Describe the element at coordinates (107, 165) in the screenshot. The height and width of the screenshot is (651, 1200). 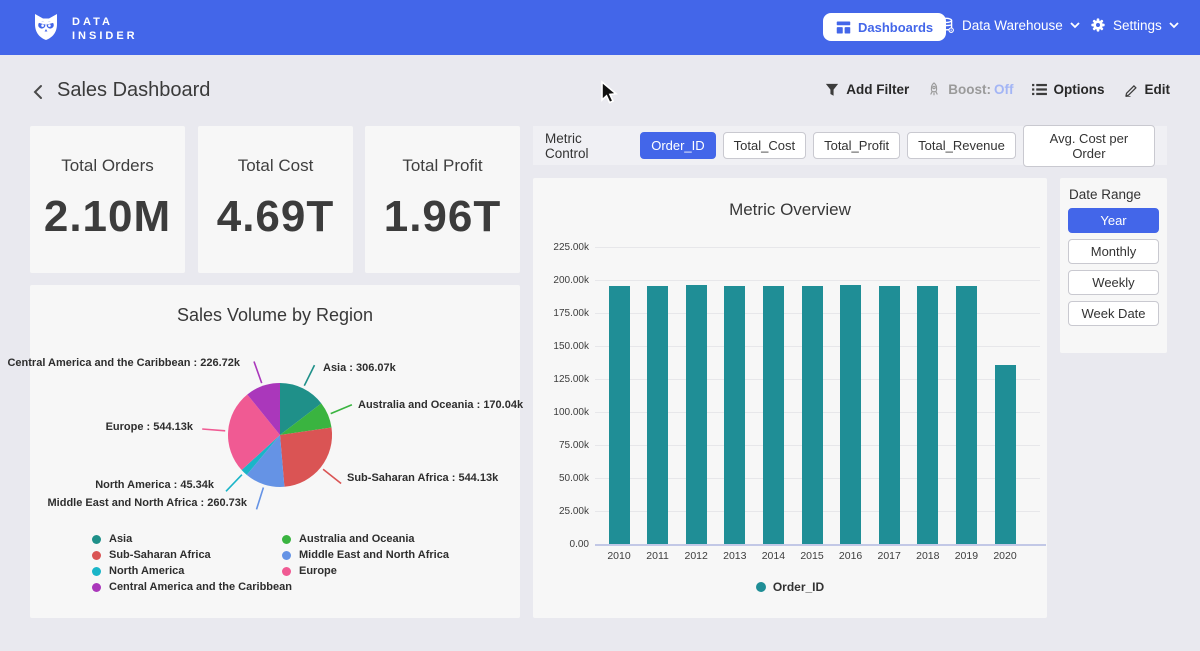
I see `kpi-label: Total Orders` at that location.